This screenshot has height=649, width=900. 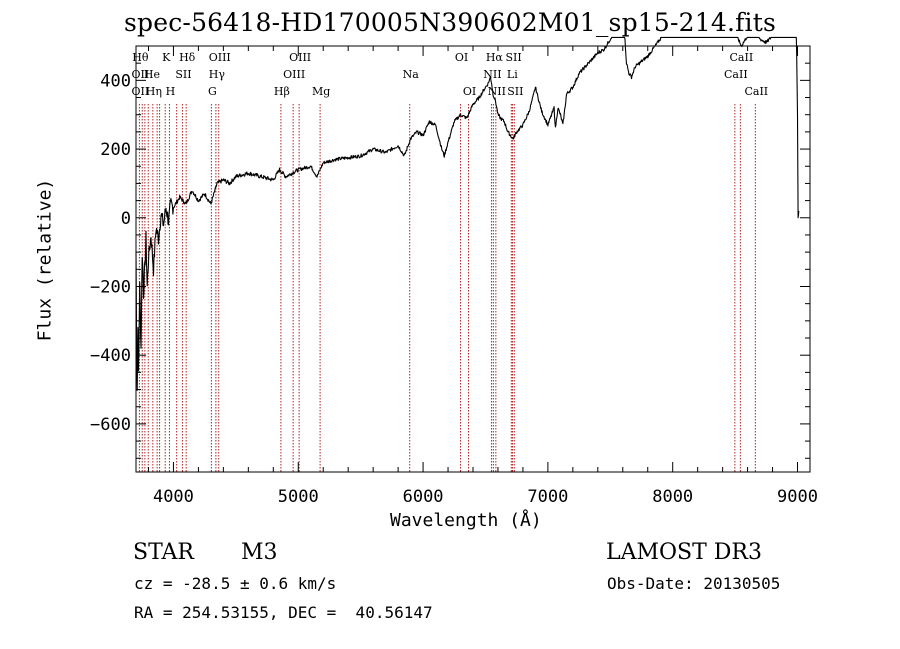 I want to click on y-tick-label: 0, so click(x=126, y=219).